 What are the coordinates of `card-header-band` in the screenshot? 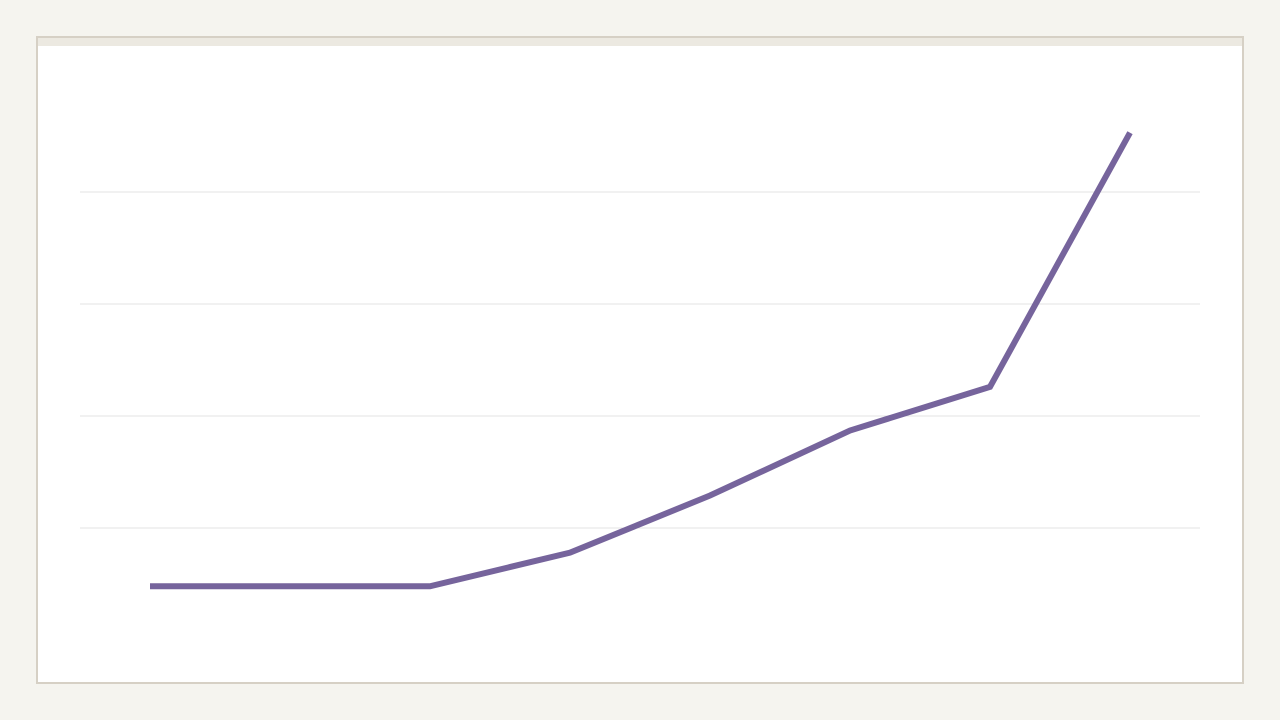 It's located at (640, 42).